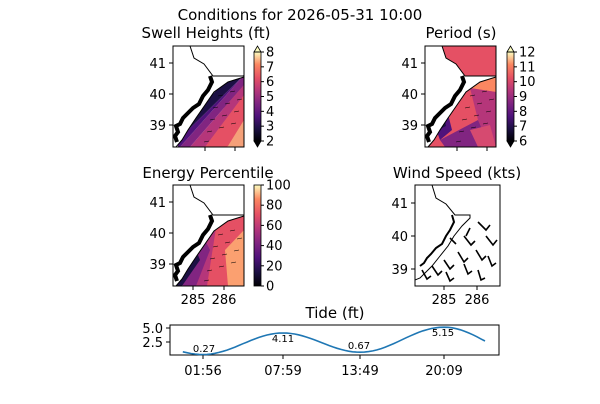 This screenshot has height=404, width=600. I want to click on swell-y-axis: 41 40 39, so click(192, 104).